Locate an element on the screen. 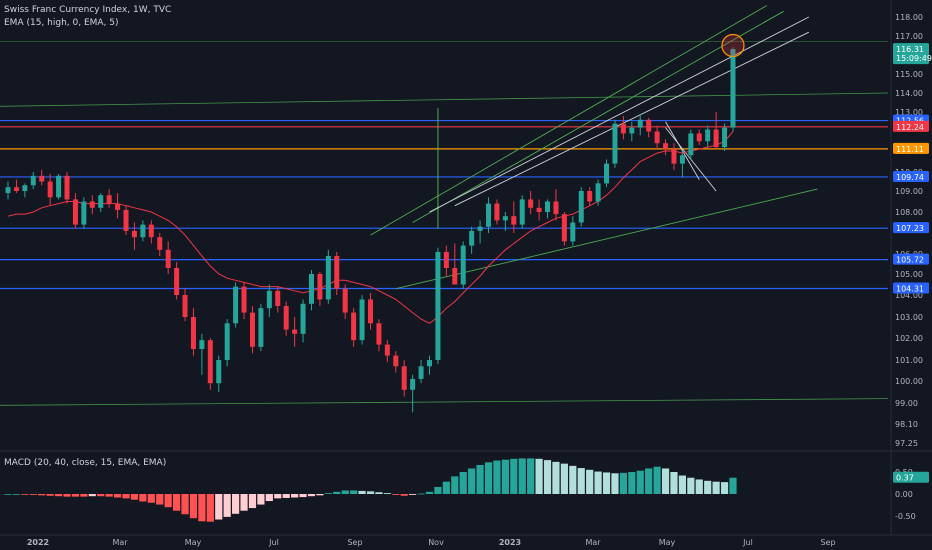 This screenshot has width=932, height=550. highlight-circle is located at coordinates (733, 45).